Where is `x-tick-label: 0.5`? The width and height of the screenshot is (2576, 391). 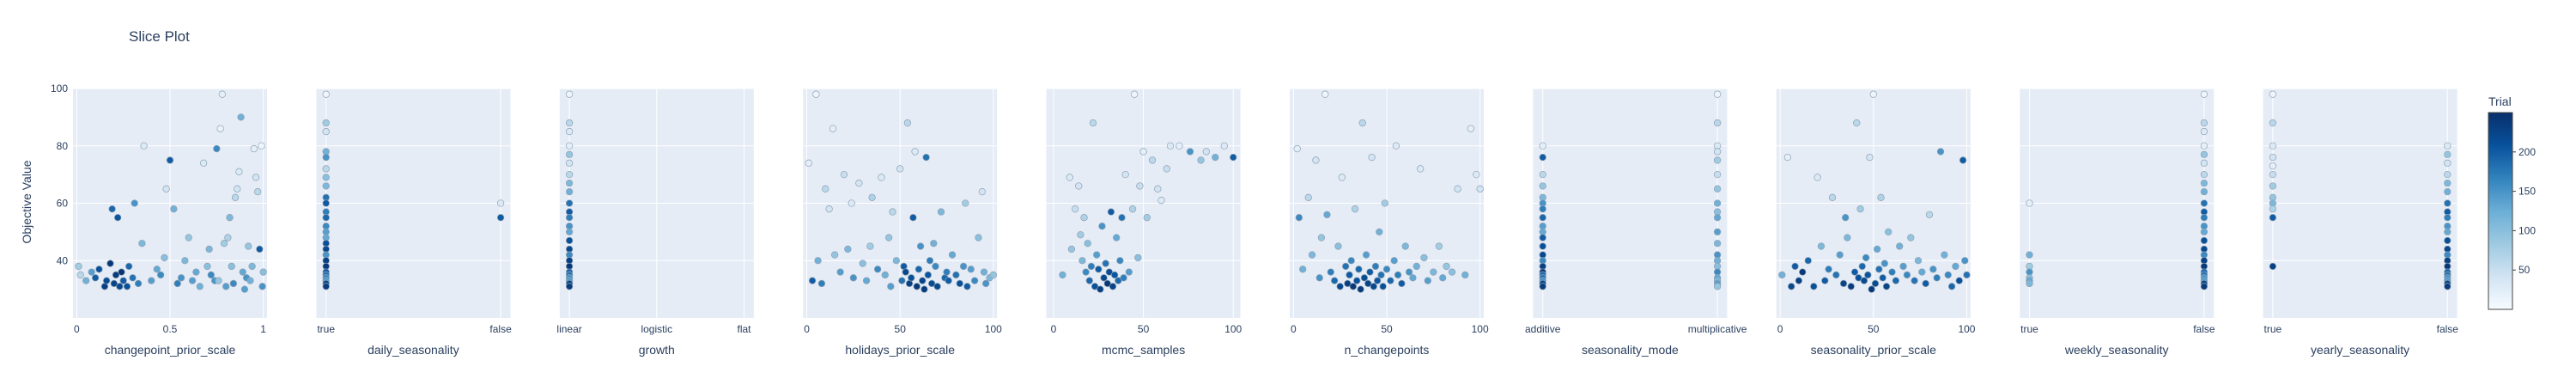 x-tick-label: 0.5 is located at coordinates (170, 329).